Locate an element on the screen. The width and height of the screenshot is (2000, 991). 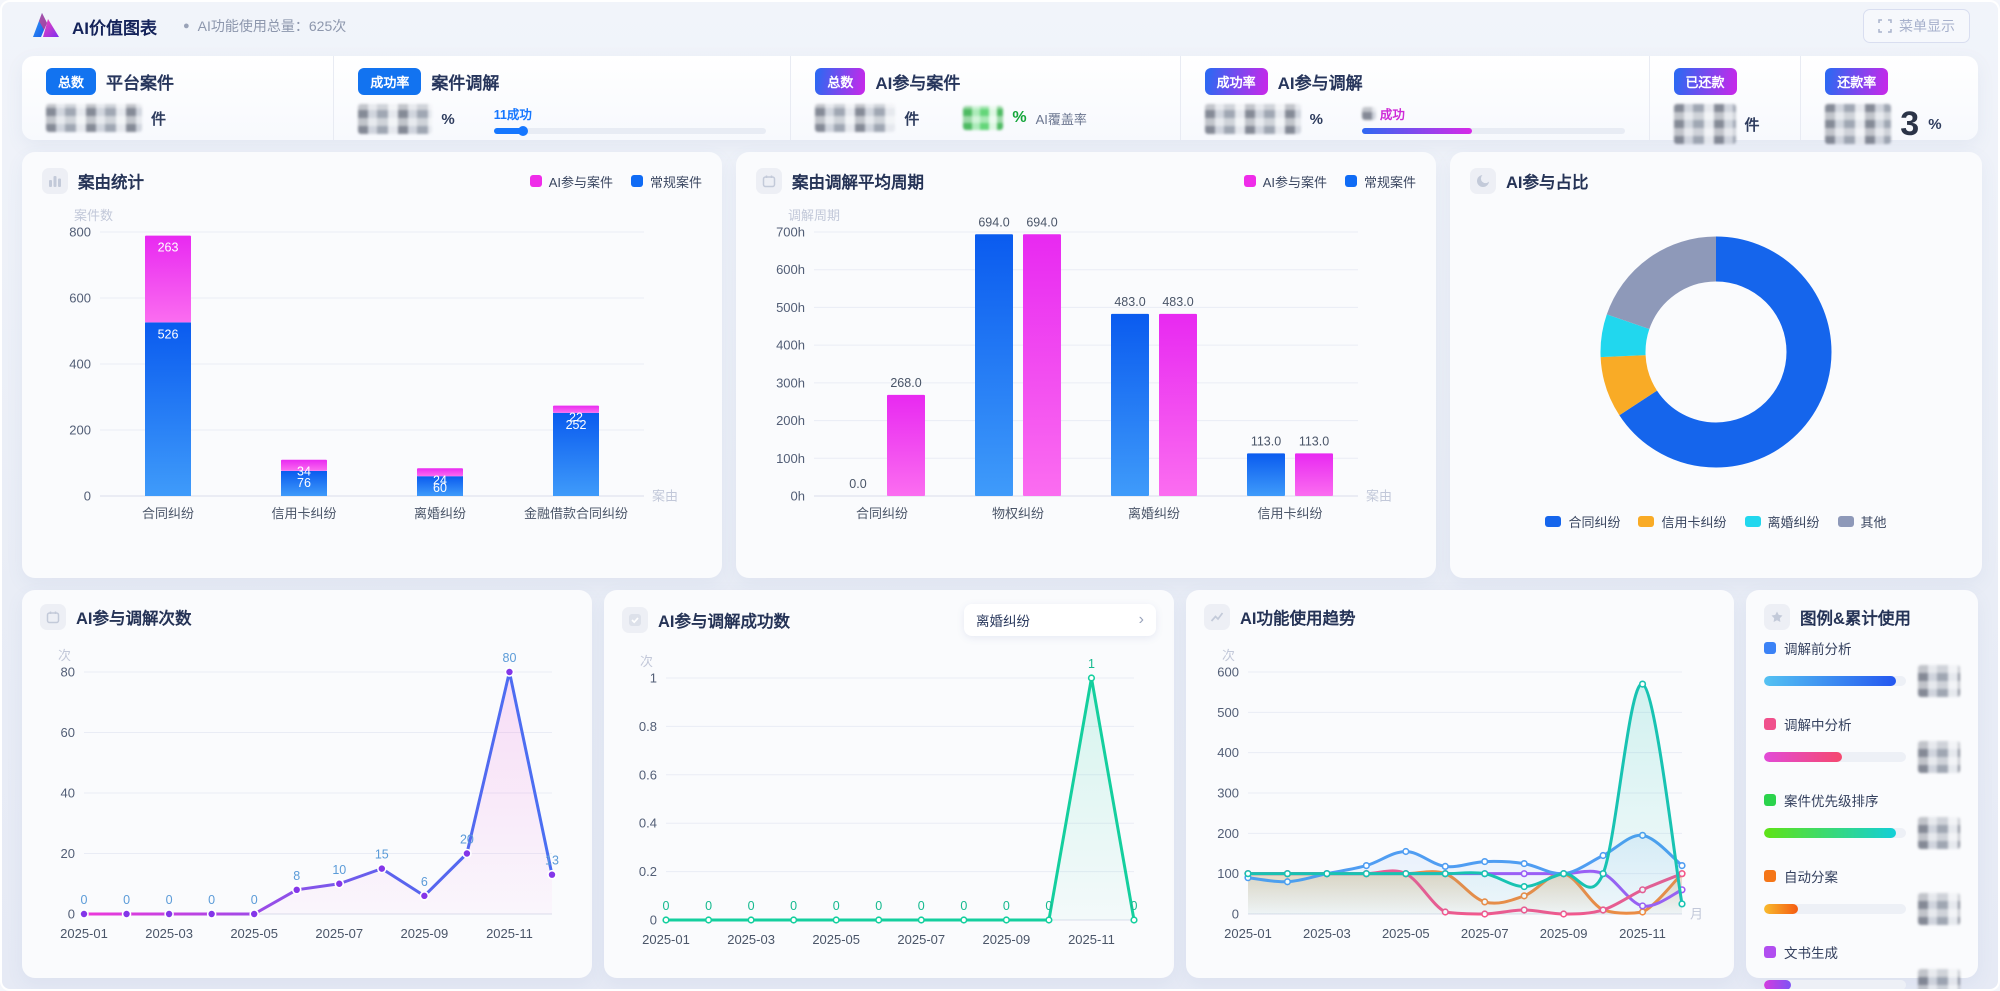
case-type-dropdown: 离婚纠纷 › is located at coordinates (1060, 620).